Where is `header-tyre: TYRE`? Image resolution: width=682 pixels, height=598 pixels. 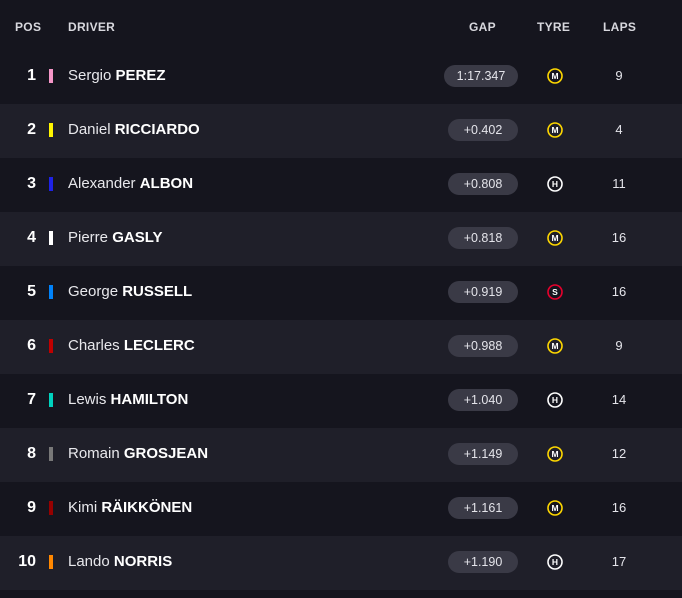 header-tyre: TYRE is located at coordinates (554, 27).